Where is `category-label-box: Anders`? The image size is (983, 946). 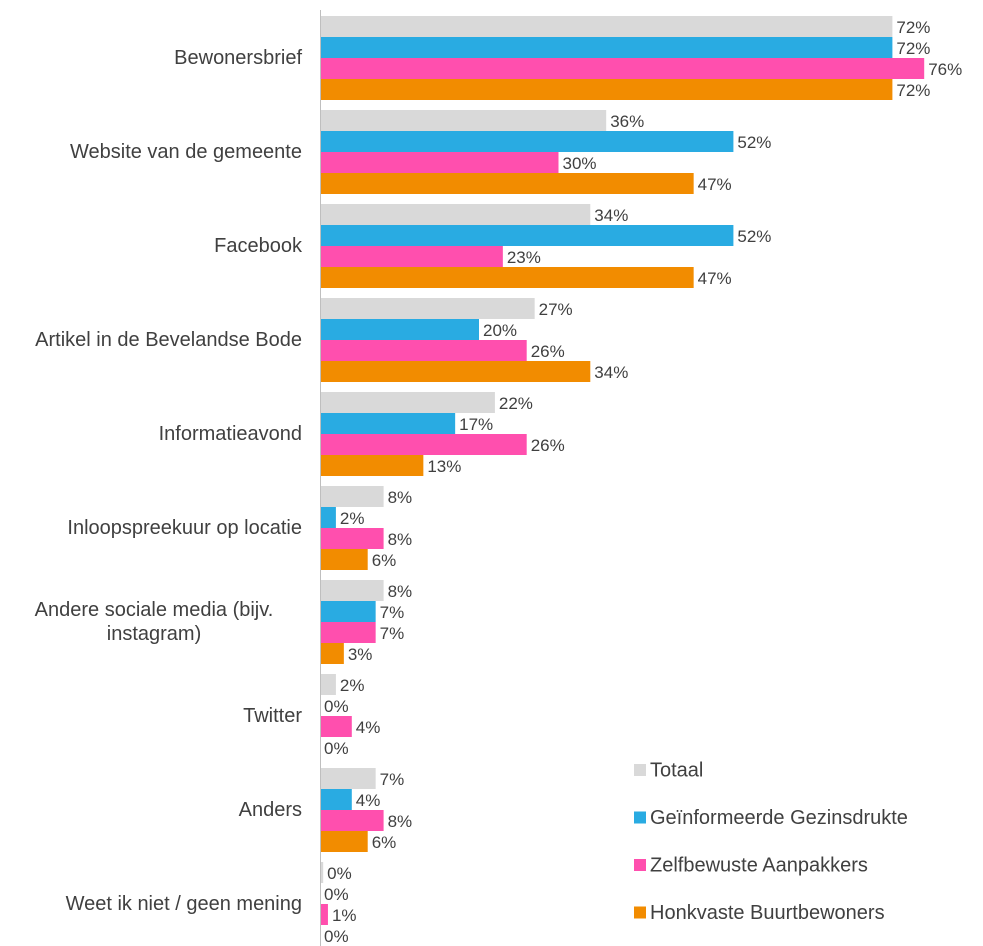 category-label-box: Anders is located at coordinates (151, 810).